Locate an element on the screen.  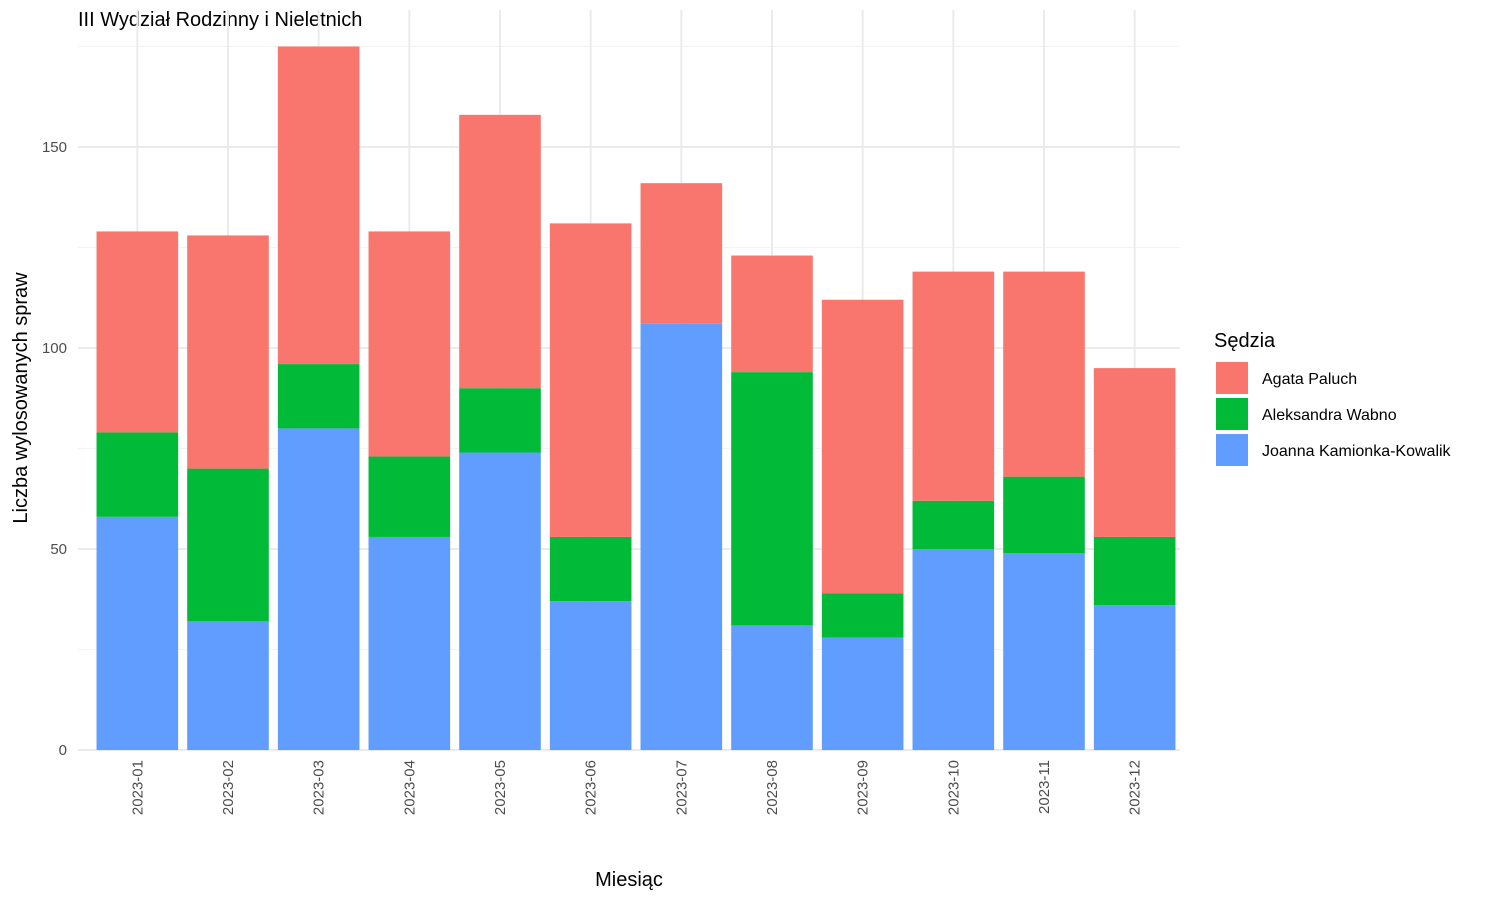
chart-title: III Wydział Rodzinny i Nieletnich is located at coordinates (220, 20).